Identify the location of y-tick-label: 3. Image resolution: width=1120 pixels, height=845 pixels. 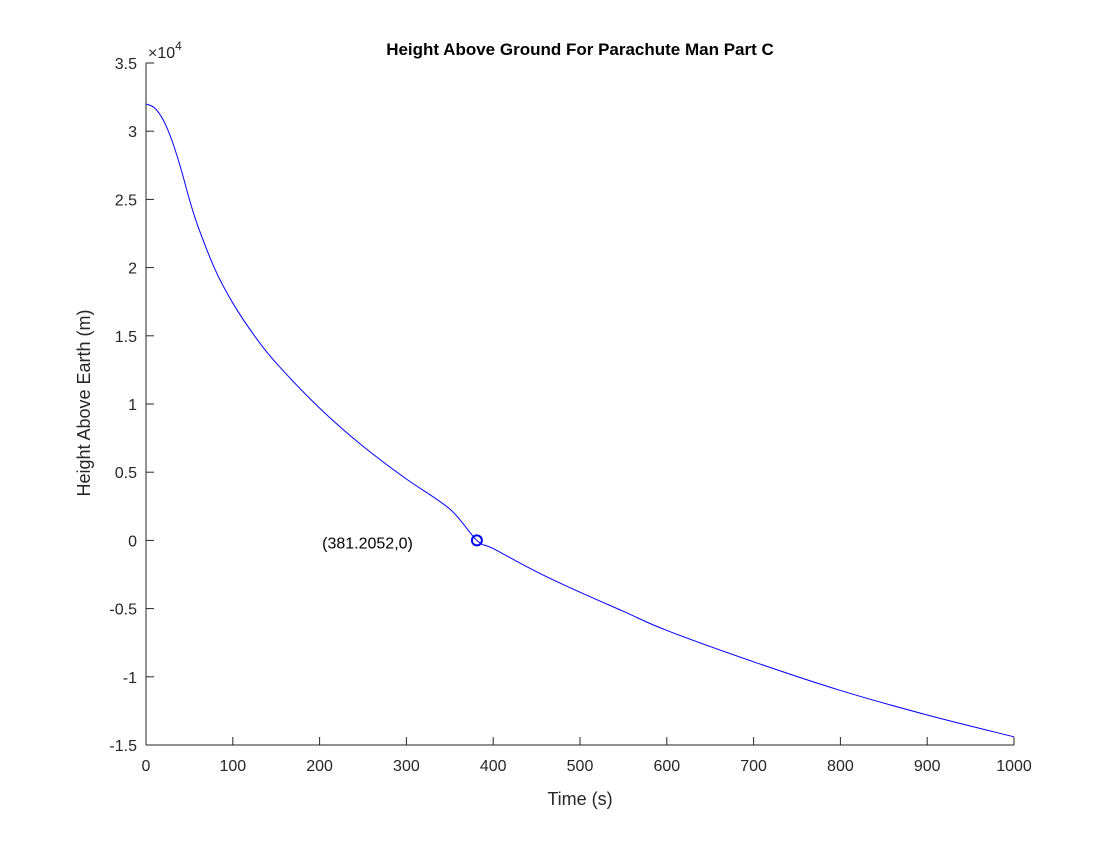
(132, 132).